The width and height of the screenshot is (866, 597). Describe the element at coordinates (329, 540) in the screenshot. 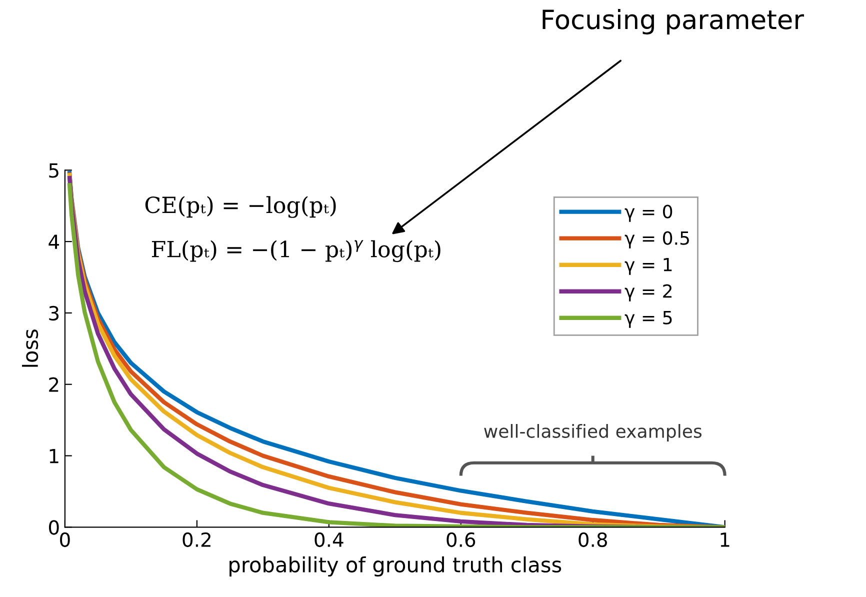

I see `x-tick-label: 0.4` at that location.